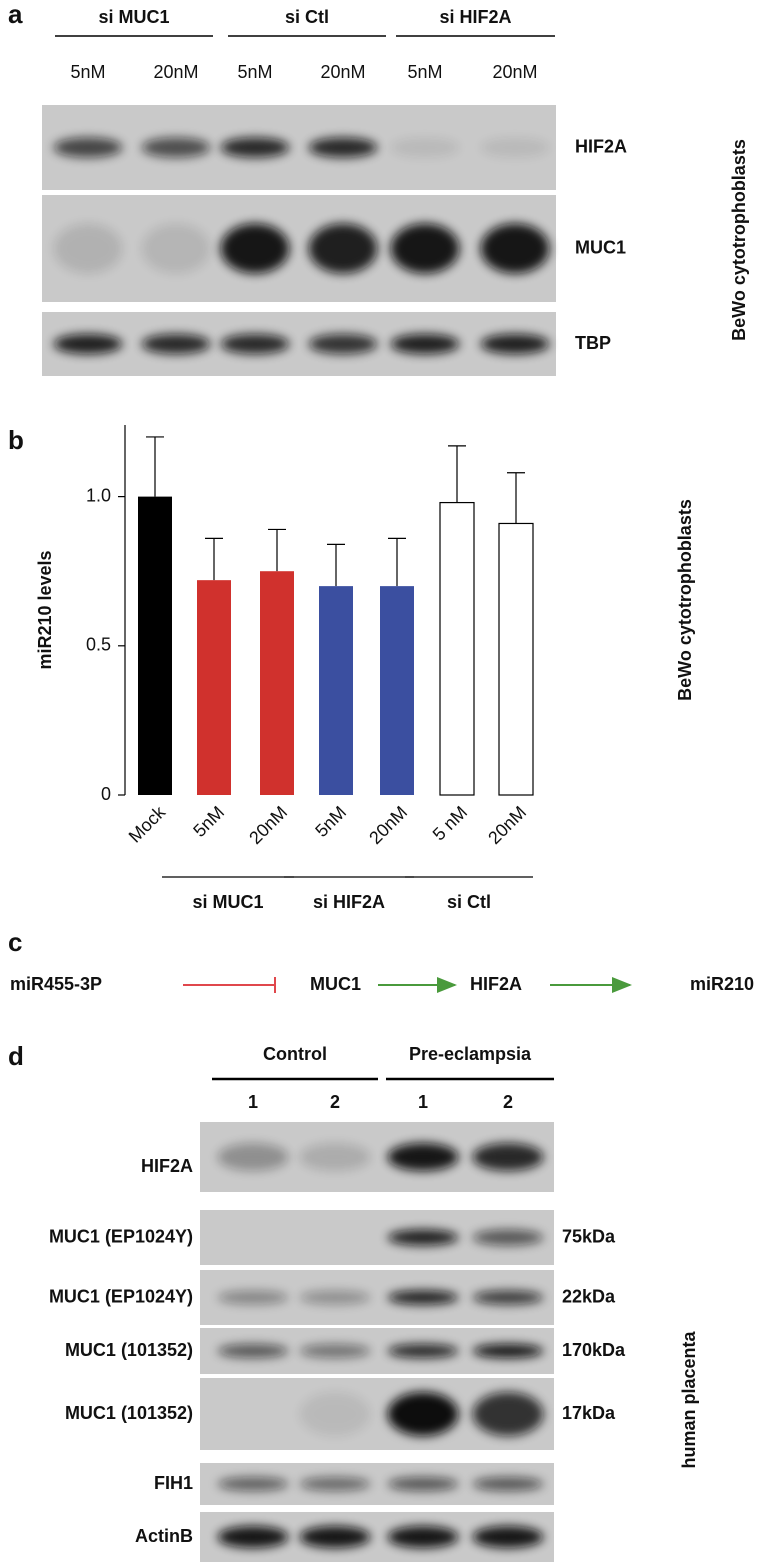 The image size is (773, 1568). Describe the element at coordinates (15, 942) in the screenshot. I see `panel-label: c` at that location.